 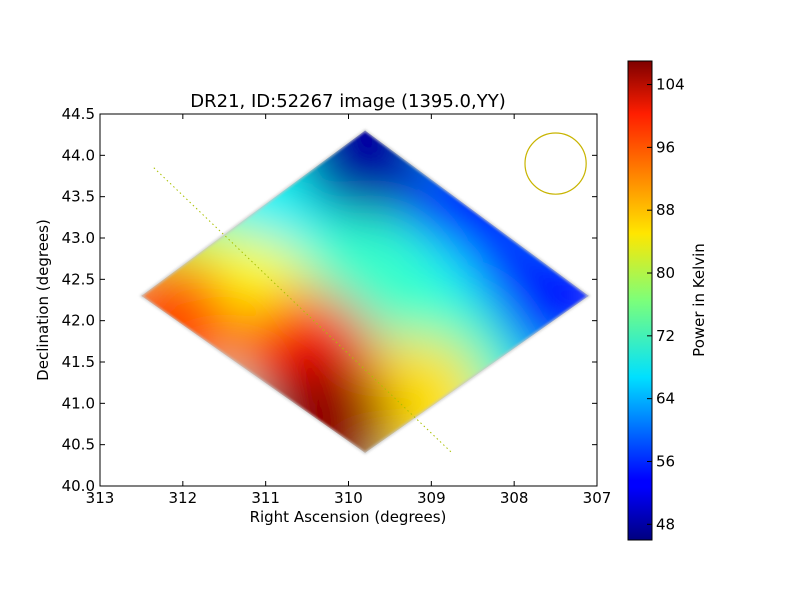 I want to click on x-tick-label: 313, so click(x=100, y=498).